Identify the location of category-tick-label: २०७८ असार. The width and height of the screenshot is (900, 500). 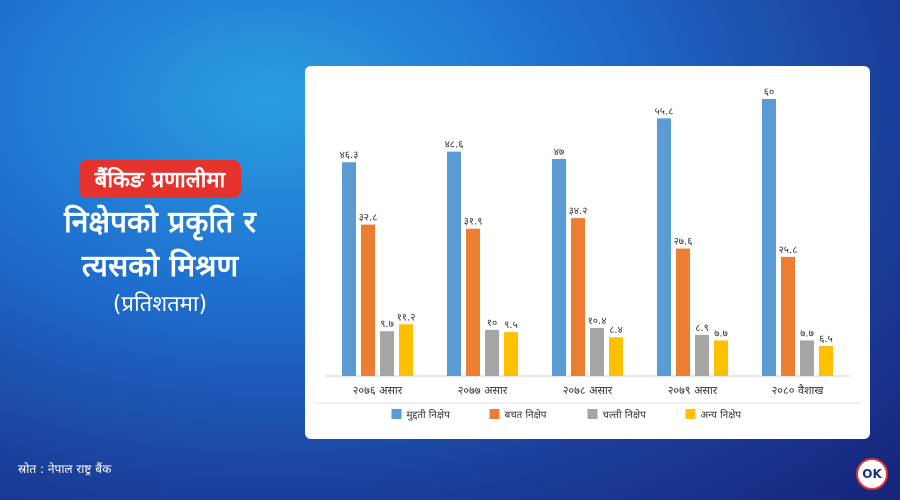
(588, 390).